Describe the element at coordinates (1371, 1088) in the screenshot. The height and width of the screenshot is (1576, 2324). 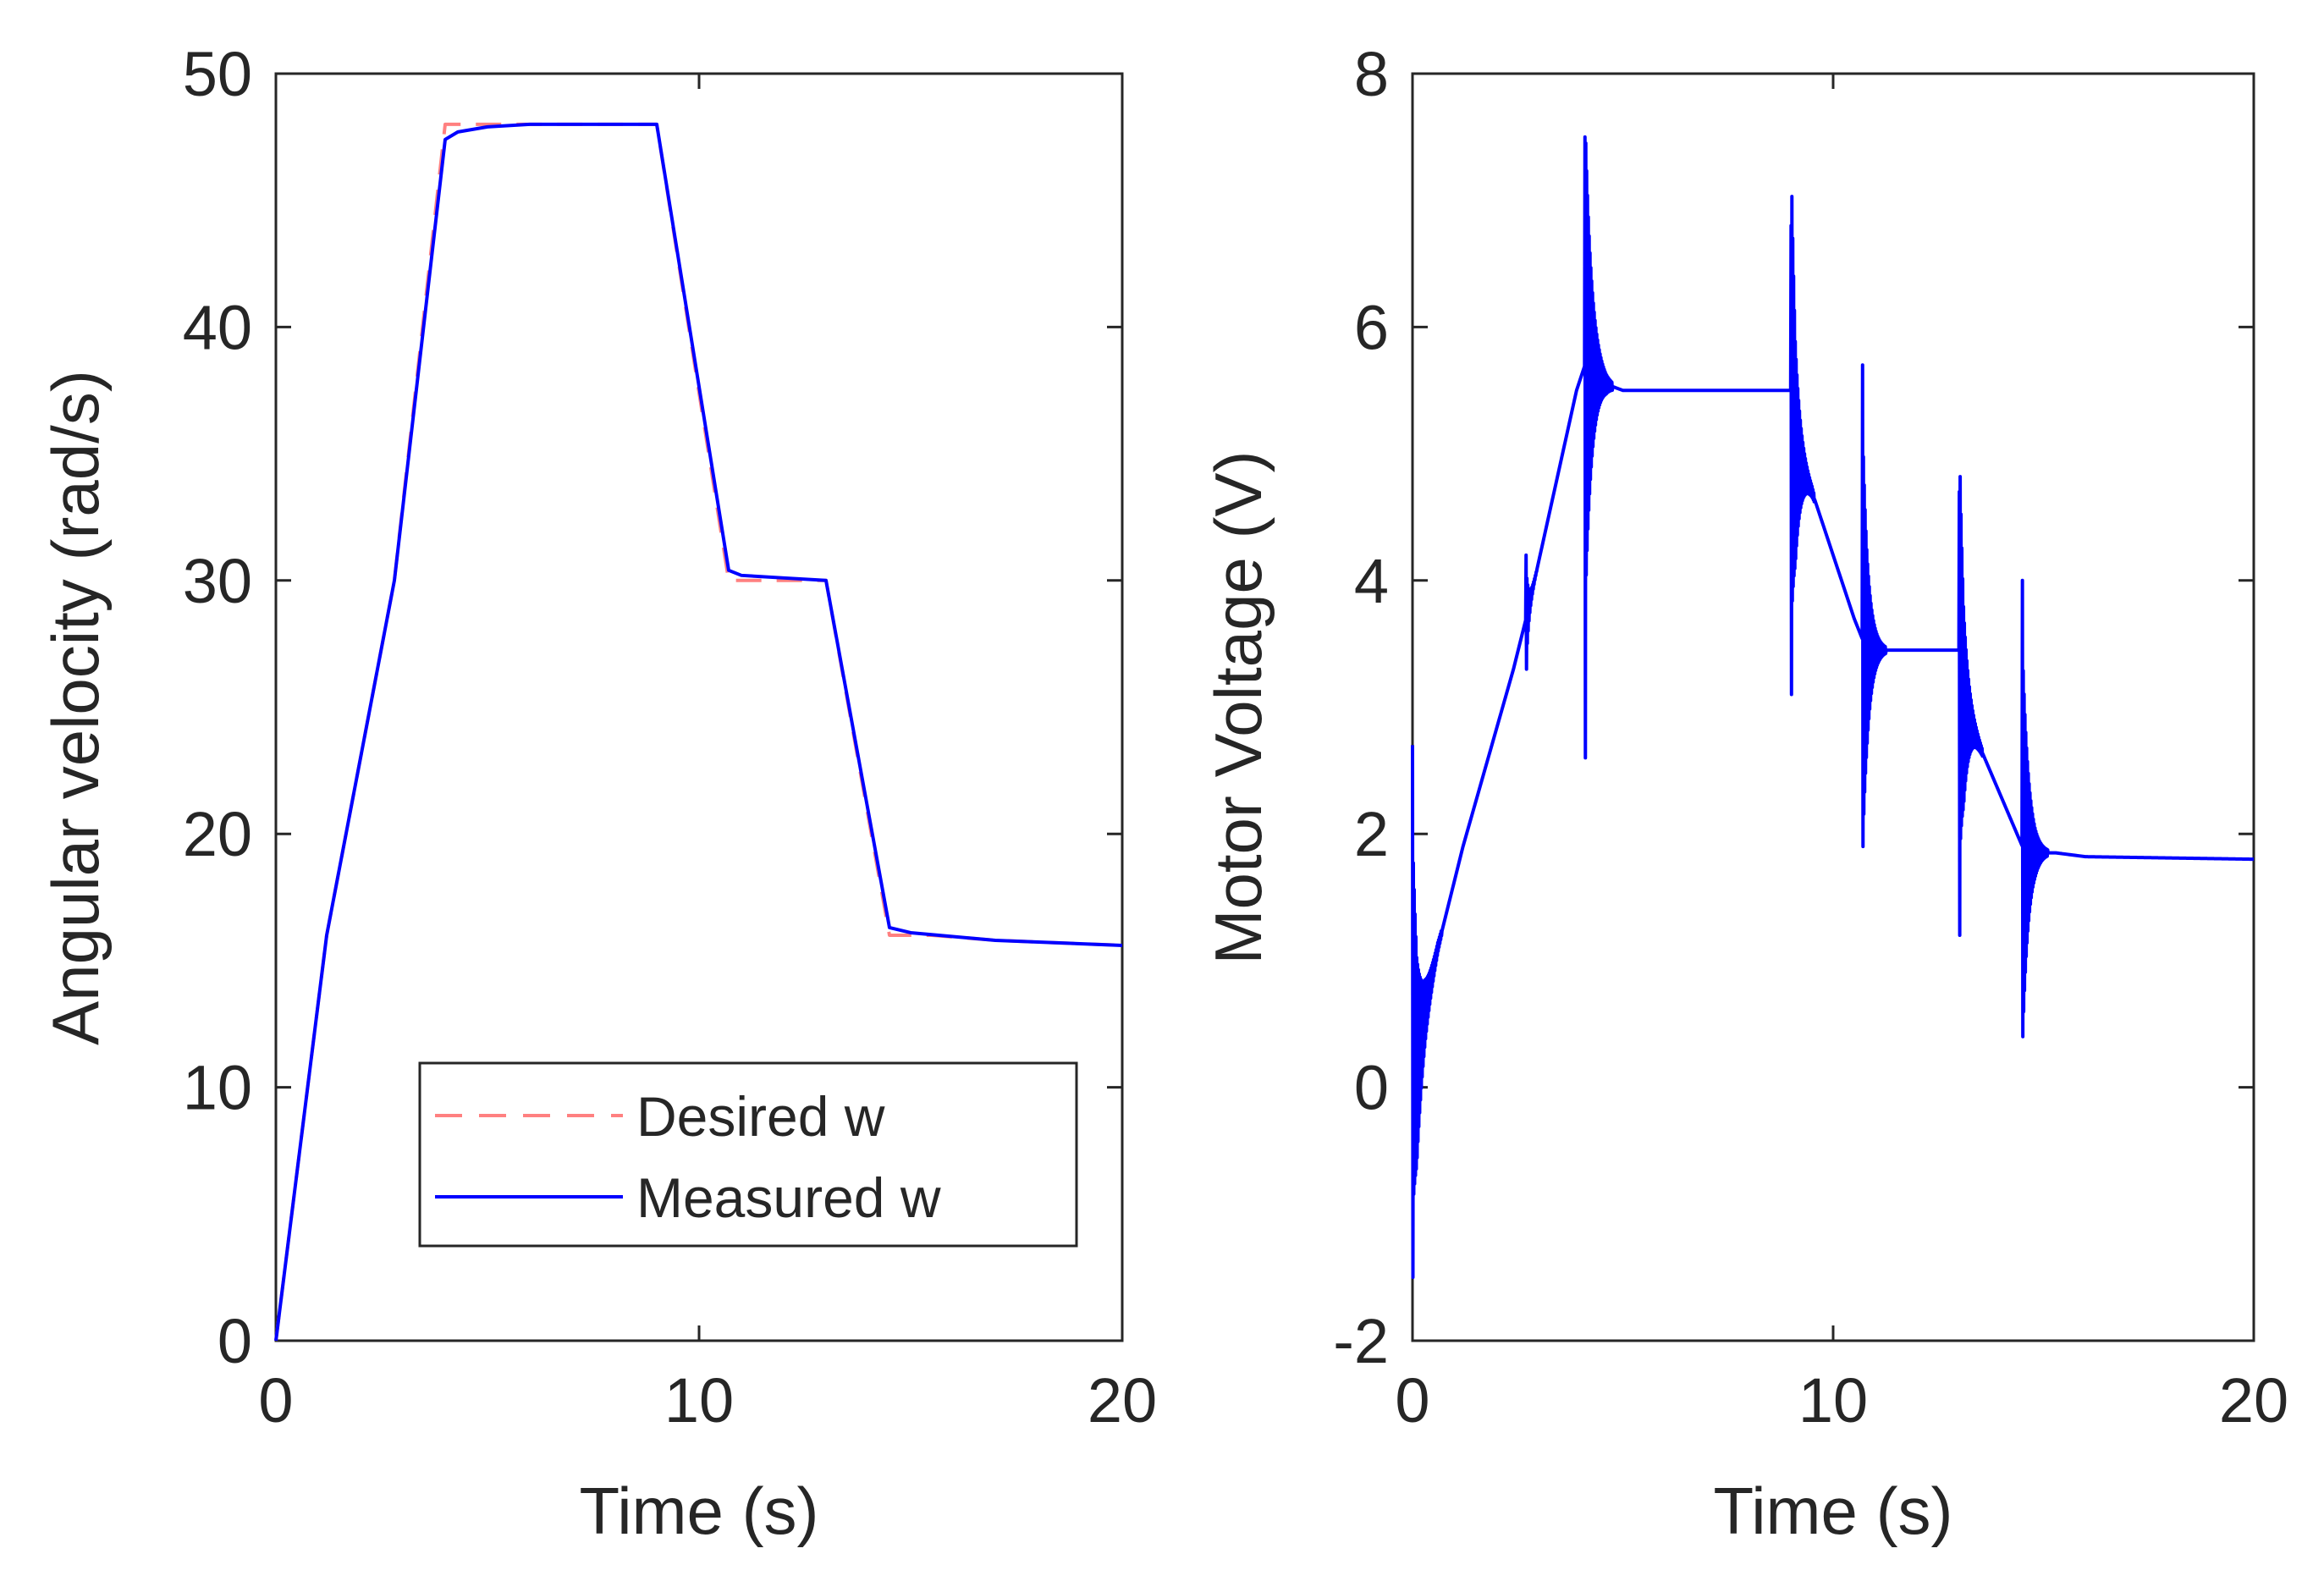
I see `right-y-tick-label: 0` at that location.